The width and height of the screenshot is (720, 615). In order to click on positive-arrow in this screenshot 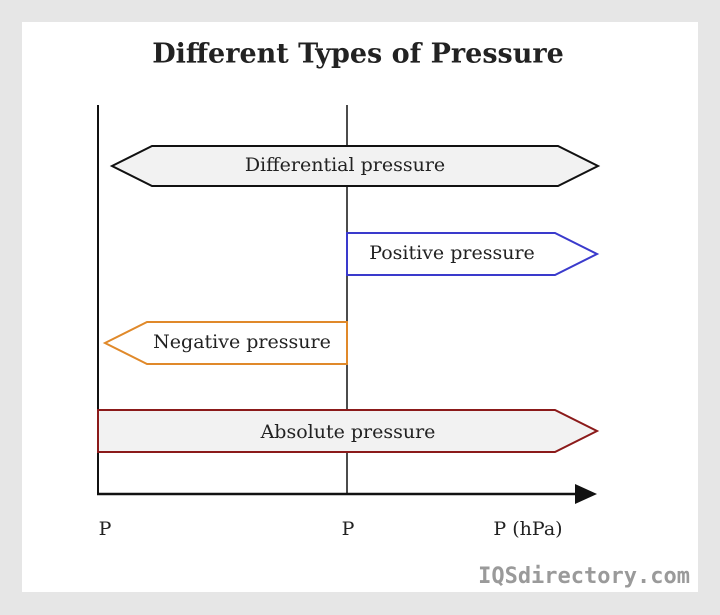, I will do `click(473, 254)`.